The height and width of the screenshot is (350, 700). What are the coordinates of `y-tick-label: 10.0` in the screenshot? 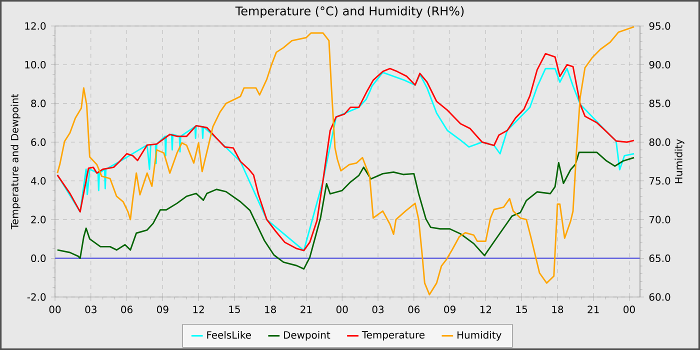 It's located at (35, 64).